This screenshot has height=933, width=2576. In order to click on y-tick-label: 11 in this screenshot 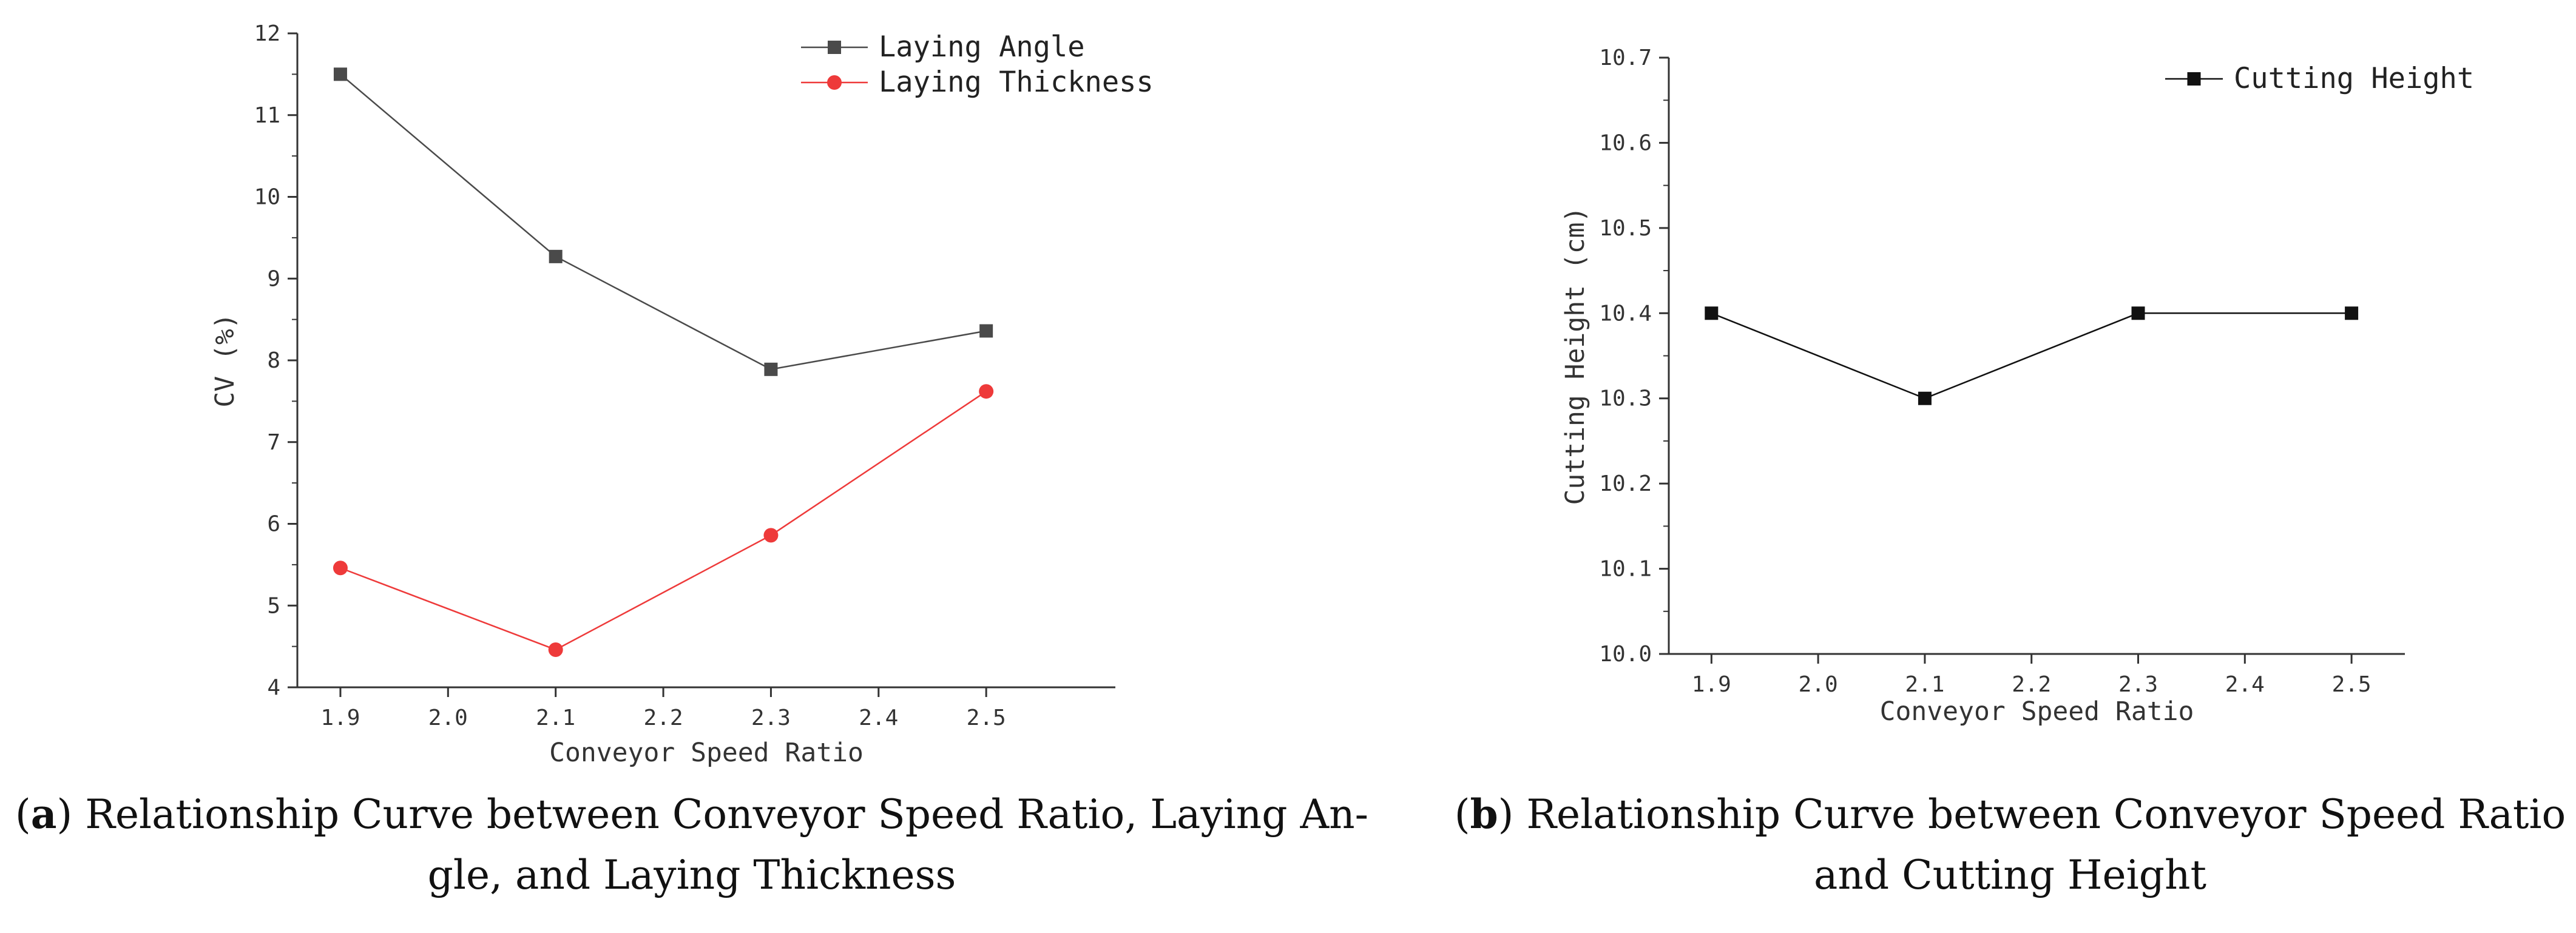, I will do `click(267, 115)`.